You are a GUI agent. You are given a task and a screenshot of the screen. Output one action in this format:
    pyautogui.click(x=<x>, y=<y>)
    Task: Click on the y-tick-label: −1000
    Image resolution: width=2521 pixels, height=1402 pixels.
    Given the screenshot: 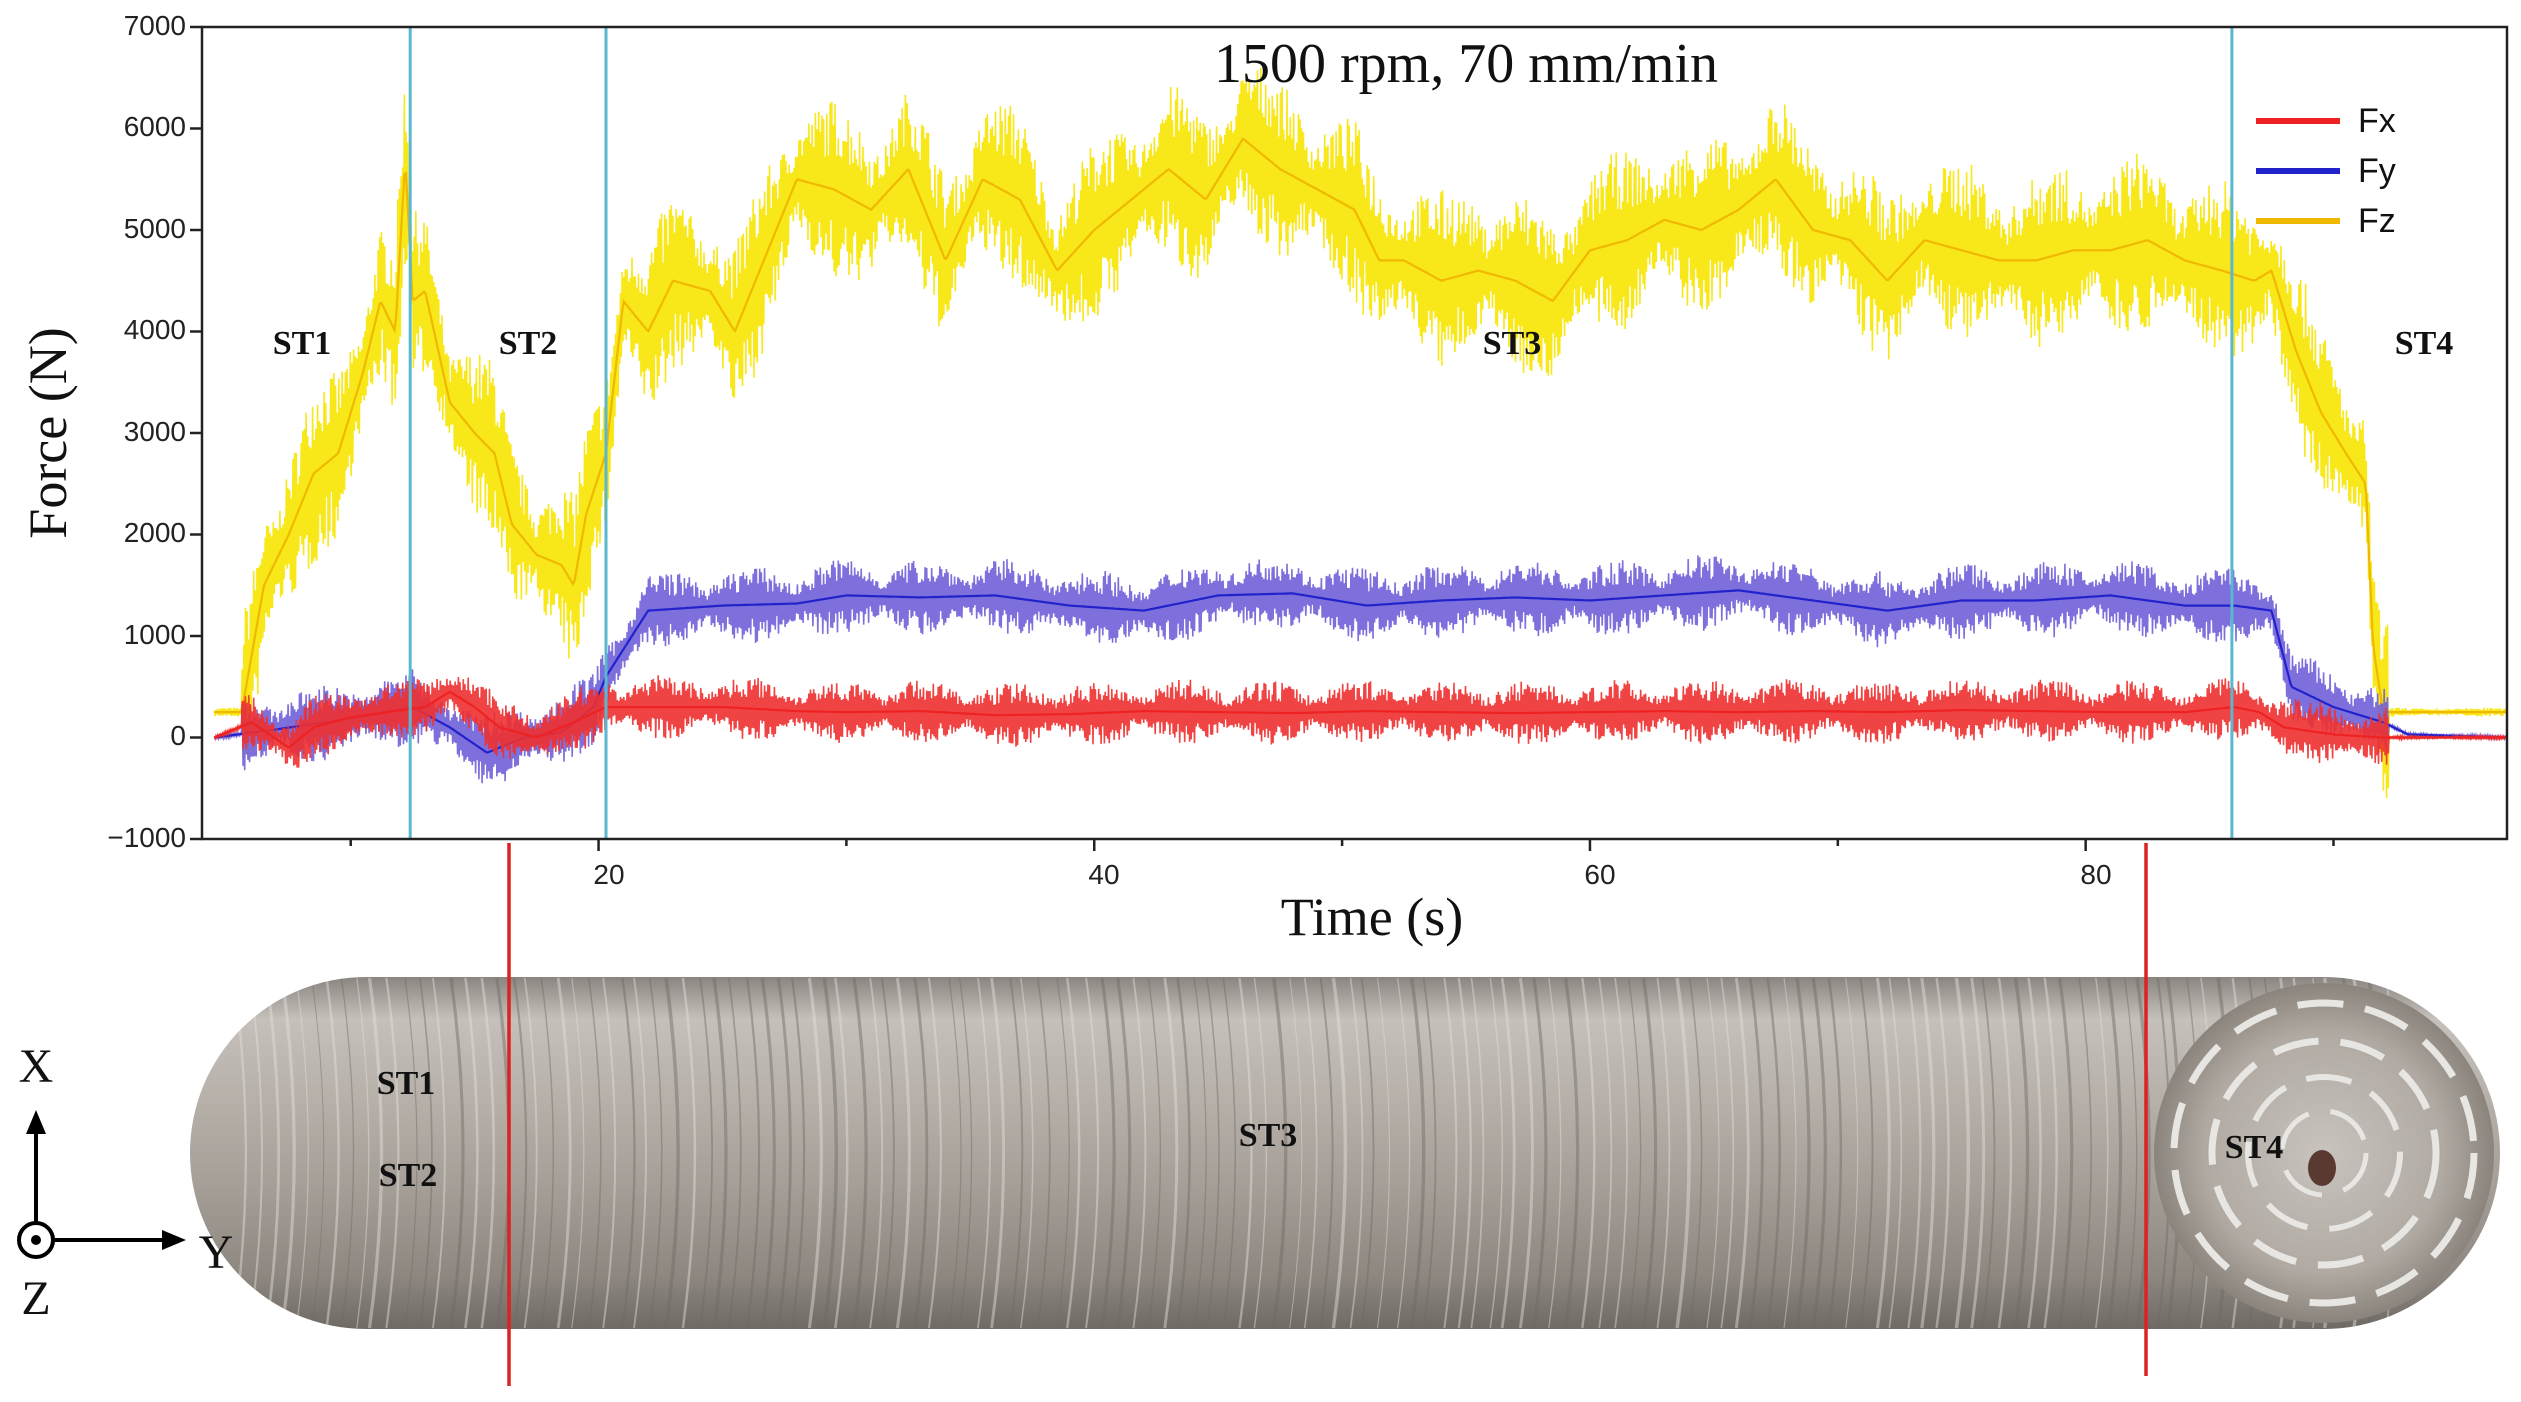 What is the action you would take?
    pyautogui.click(x=146, y=837)
    